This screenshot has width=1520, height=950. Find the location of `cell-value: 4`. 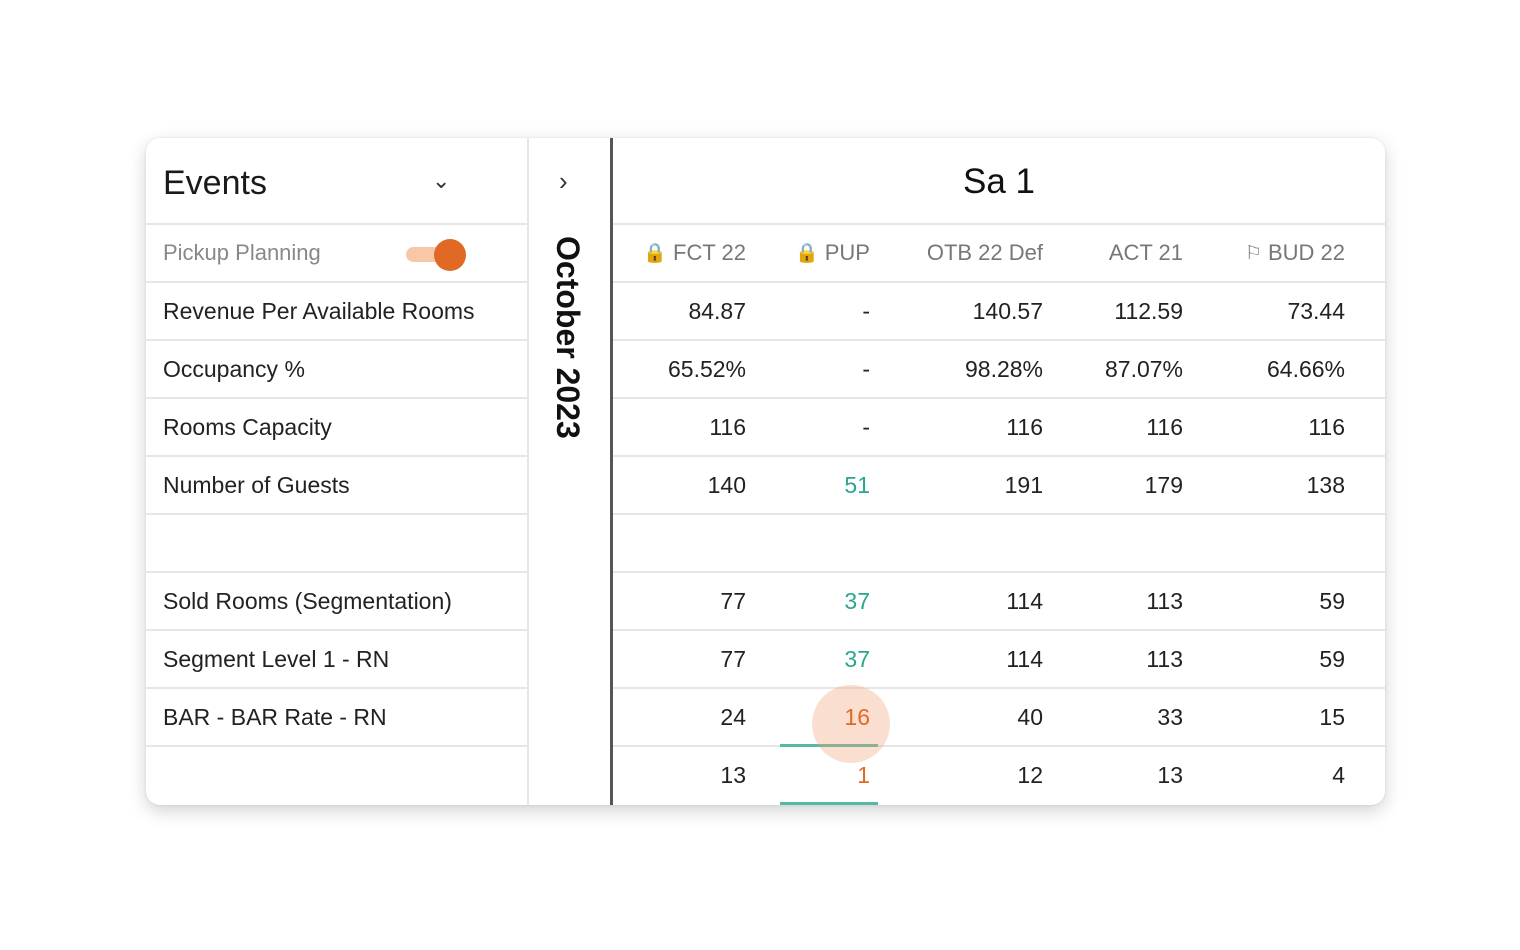

cell-value: 4 is located at coordinates (1338, 774).